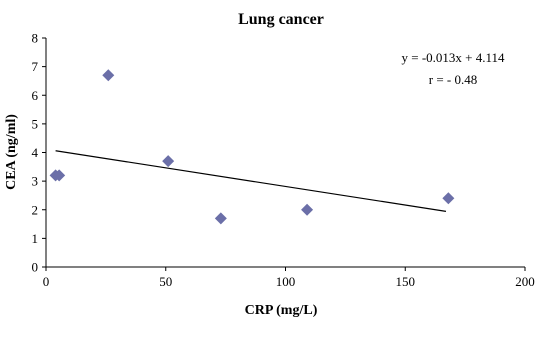  What do you see at coordinates (35, 267) in the screenshot?
I see `y-tick-label: 0` at bounding box center [35, 267].